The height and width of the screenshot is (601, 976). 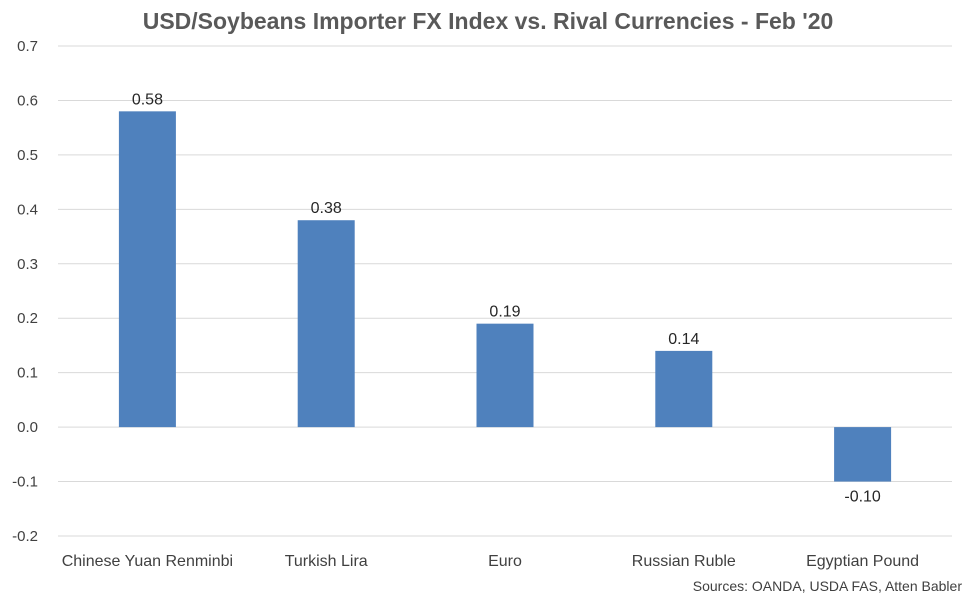 I want to click on data-label: 0.14, so click(x=683, y=339).